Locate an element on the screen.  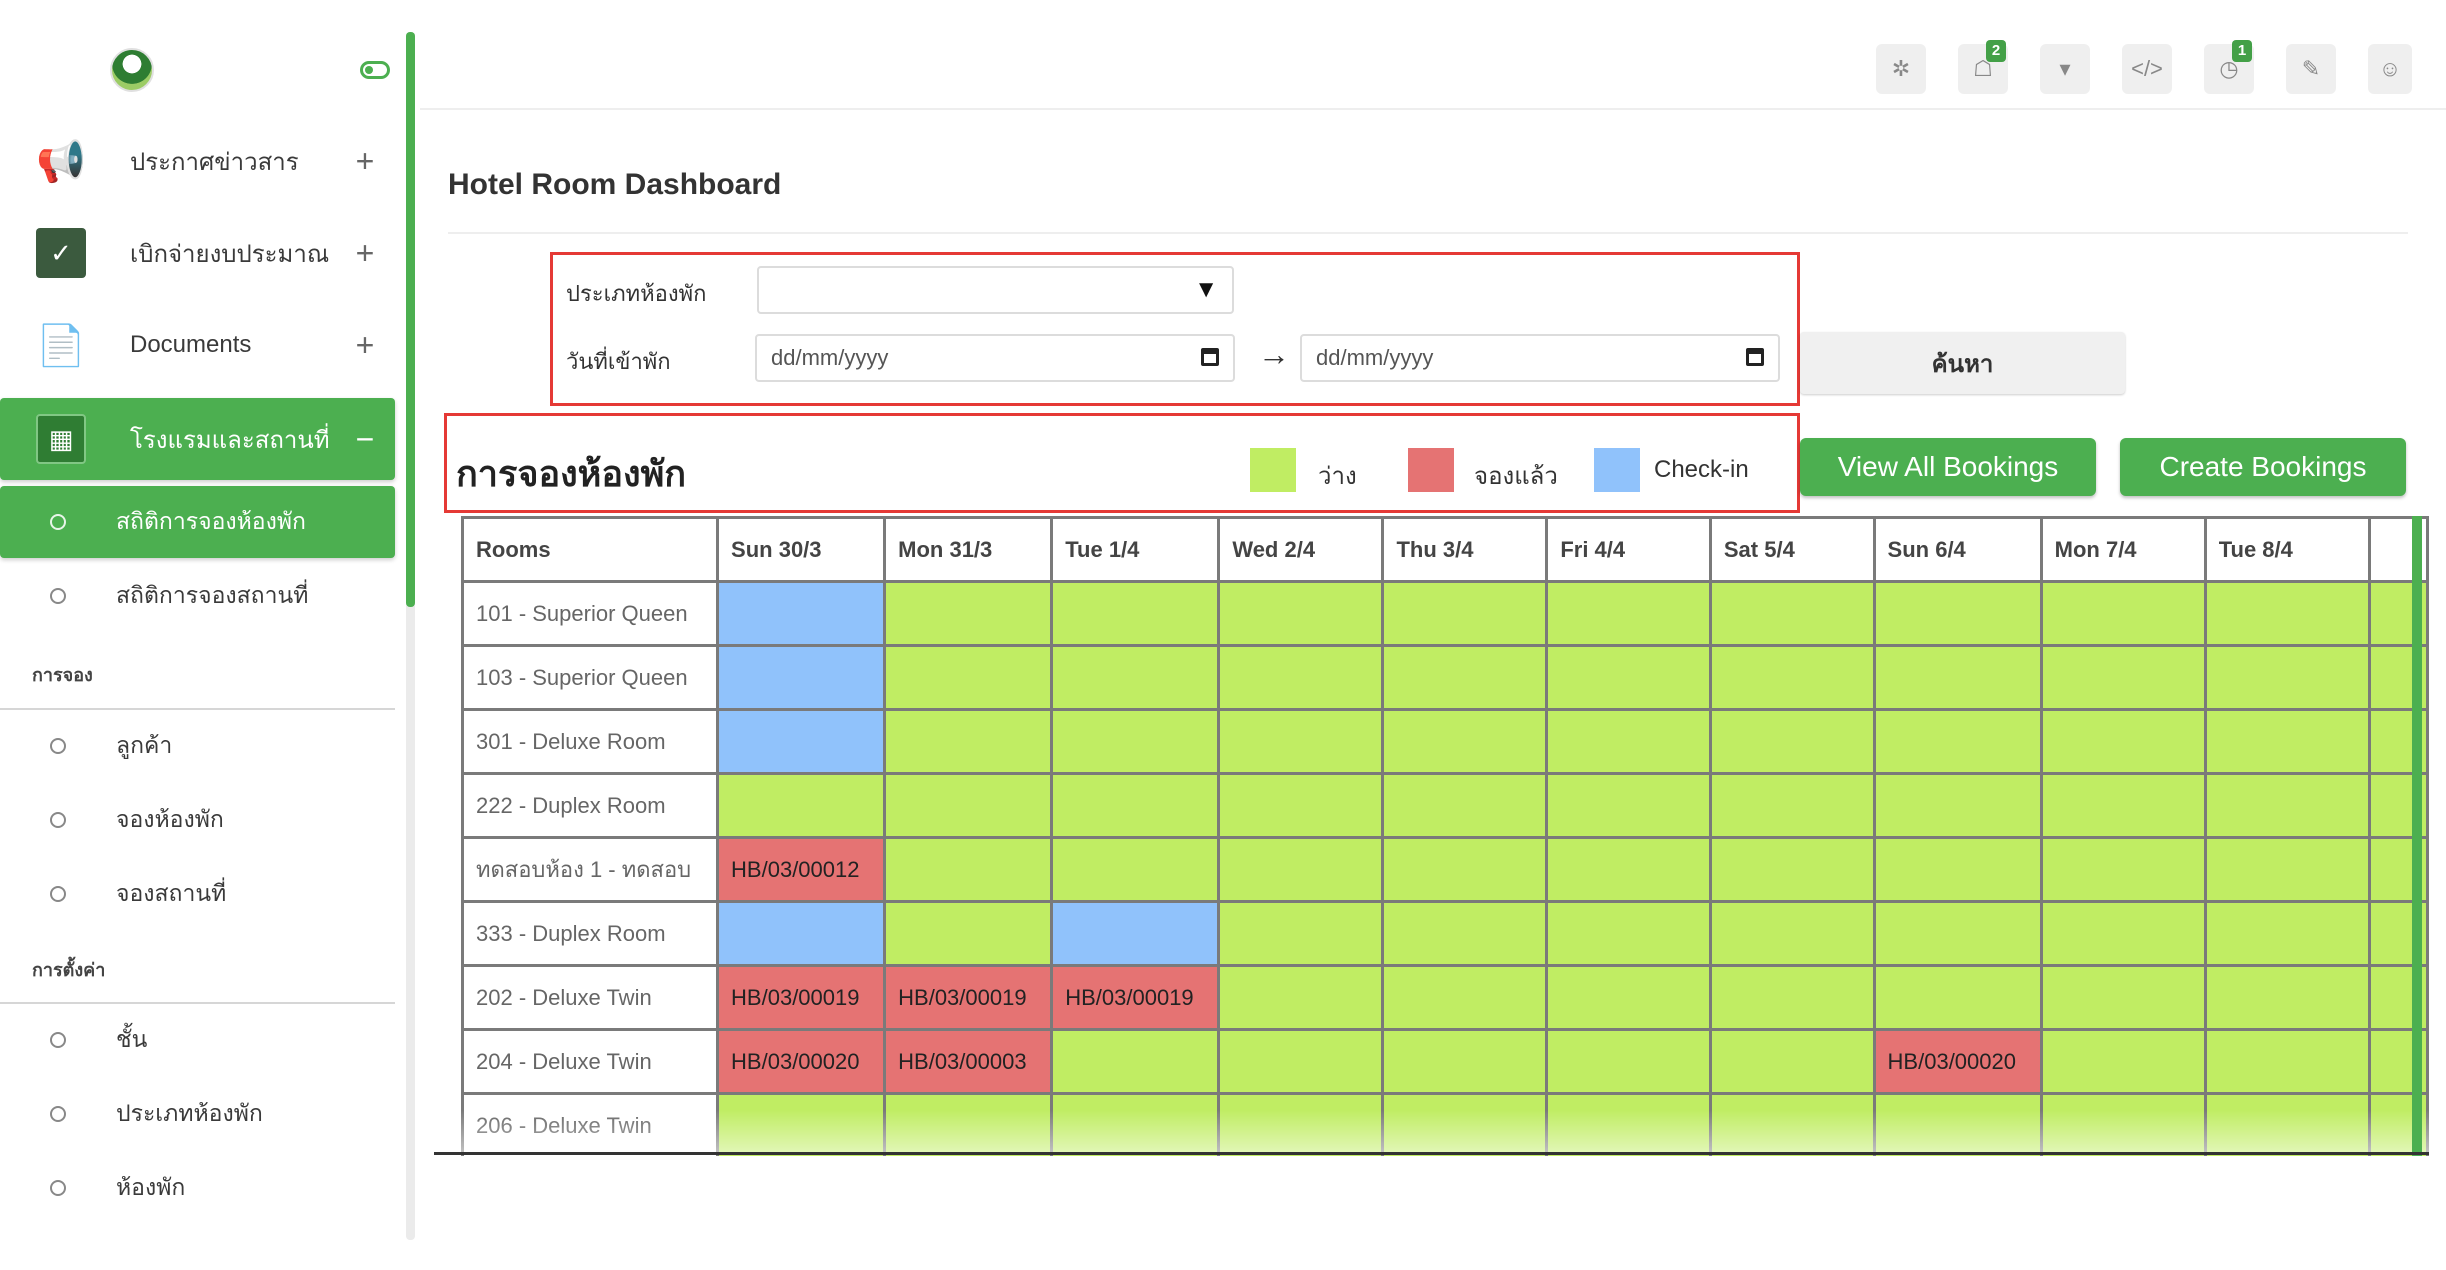
view-all-bookings-button: View All Bookings is located at coordinates (1948, 467).